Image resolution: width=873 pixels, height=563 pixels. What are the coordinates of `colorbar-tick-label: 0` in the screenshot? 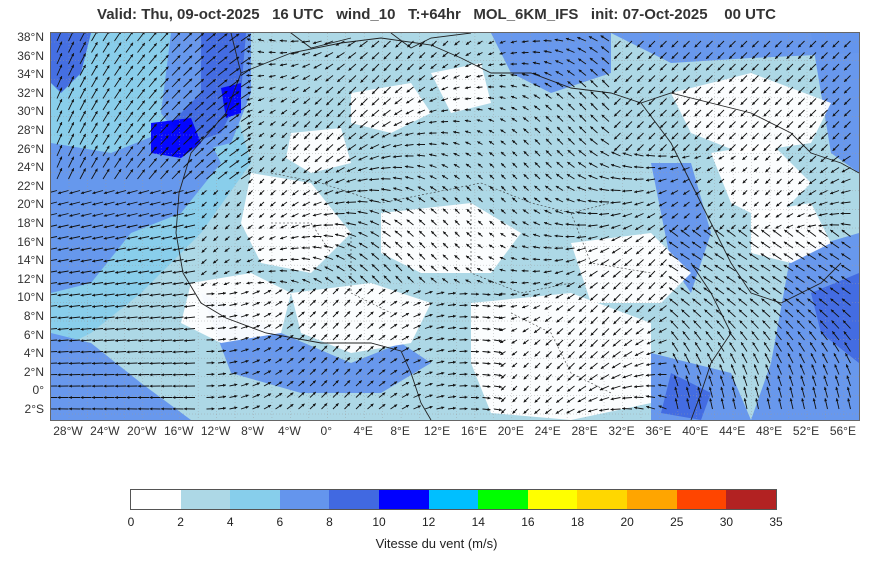 It's located at (131, 522).